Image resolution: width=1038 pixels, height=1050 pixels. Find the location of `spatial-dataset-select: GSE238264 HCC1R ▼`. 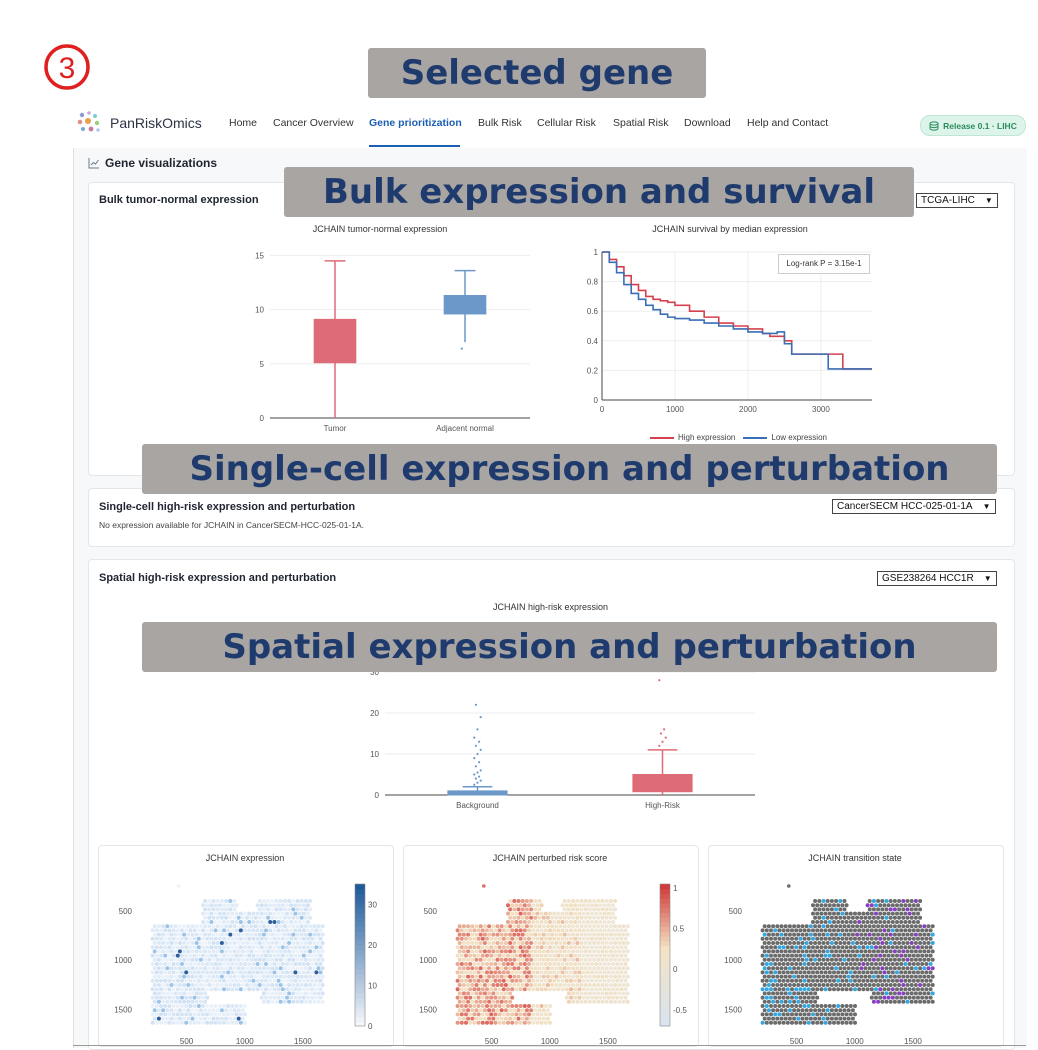

spatial-dataset-select: GSE238264 HCC1R ▼ is located at coordinates (937, 578).